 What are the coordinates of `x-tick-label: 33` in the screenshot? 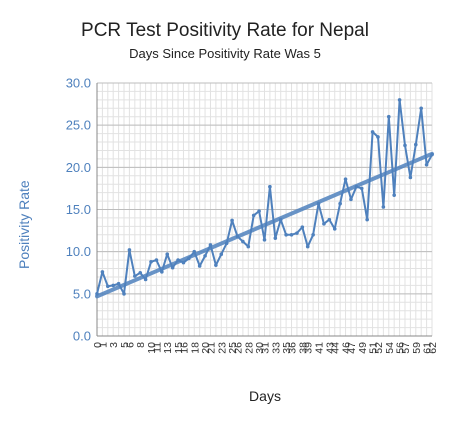 It's located at (276, 348).